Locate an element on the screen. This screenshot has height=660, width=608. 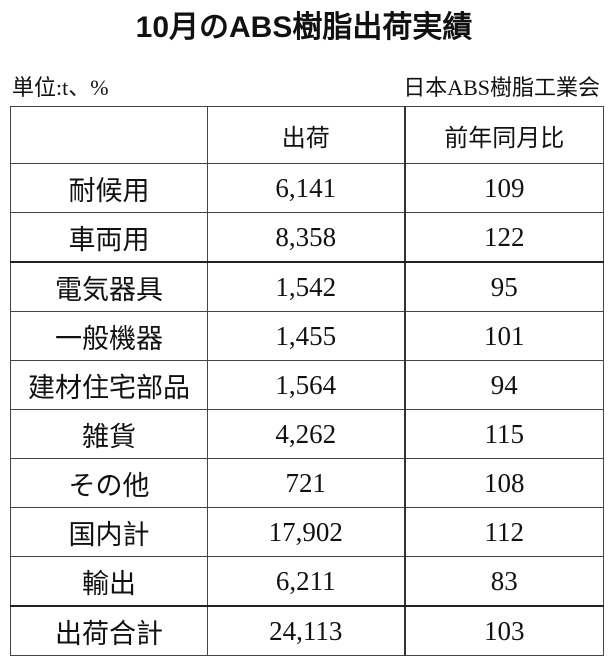
shipment-value: 1,455 is located at coordinates (306, 336).